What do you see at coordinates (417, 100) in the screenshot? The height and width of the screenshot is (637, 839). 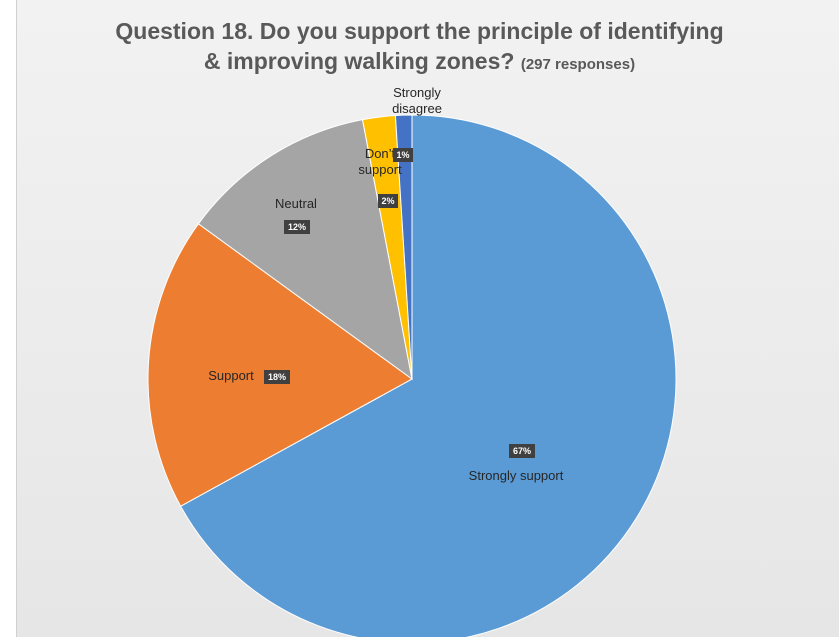 I see `slice-label-strongly-disagree: Strongly disagree` at bounding box center [417, 100].